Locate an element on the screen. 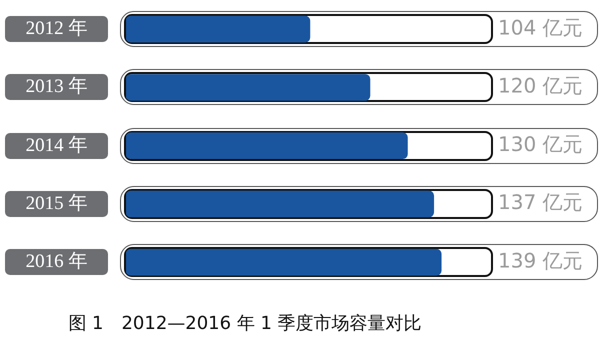  data-label: 104 亿元 is located at coordinates (540, 27).